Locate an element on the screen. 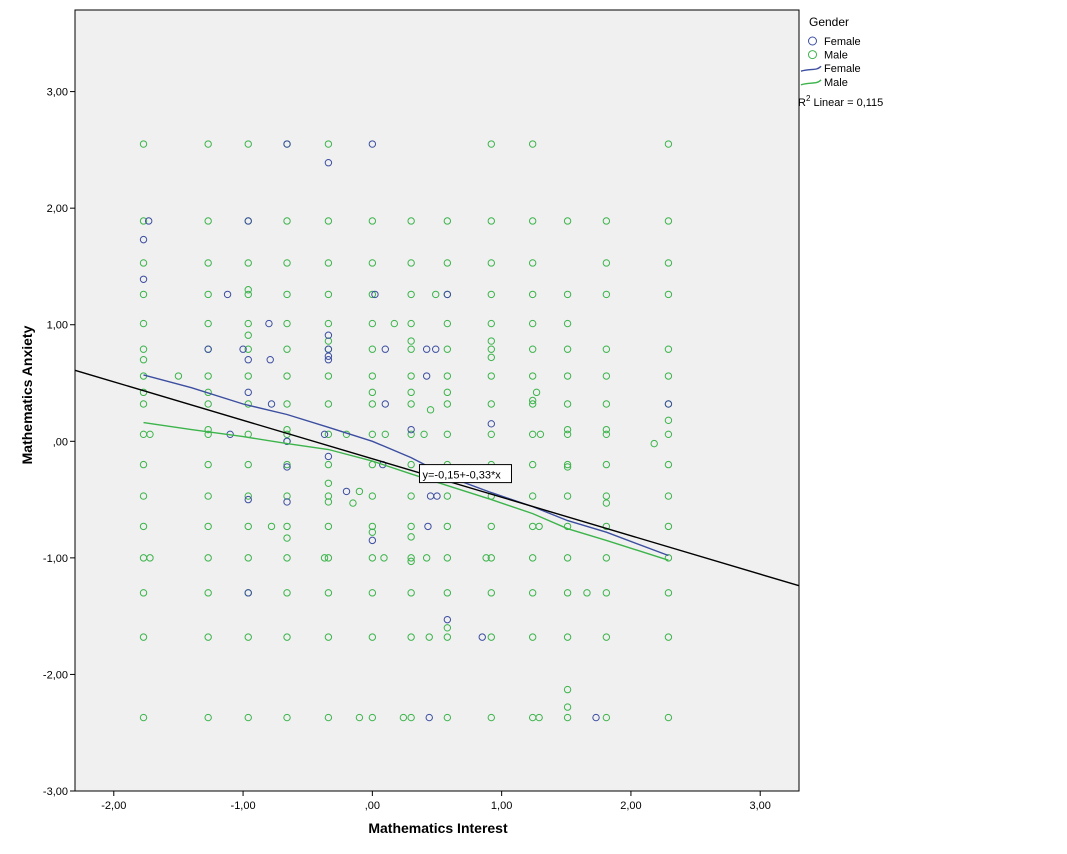 This screenshot has width=1067, height=854. legend-line-male is located at coordinates (811, 82).